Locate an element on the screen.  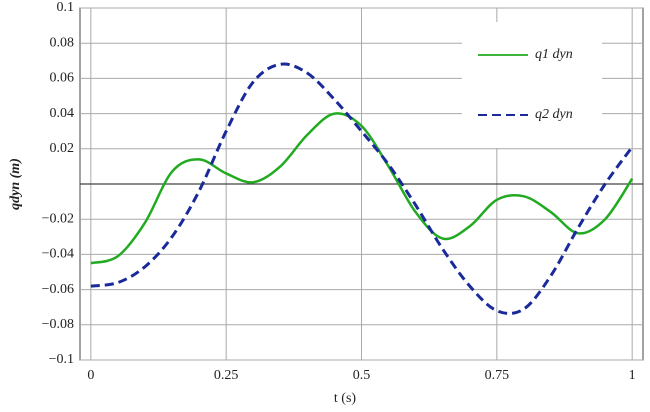
y-axis-label: qdyn (m) is located at coordinates (15, 184).